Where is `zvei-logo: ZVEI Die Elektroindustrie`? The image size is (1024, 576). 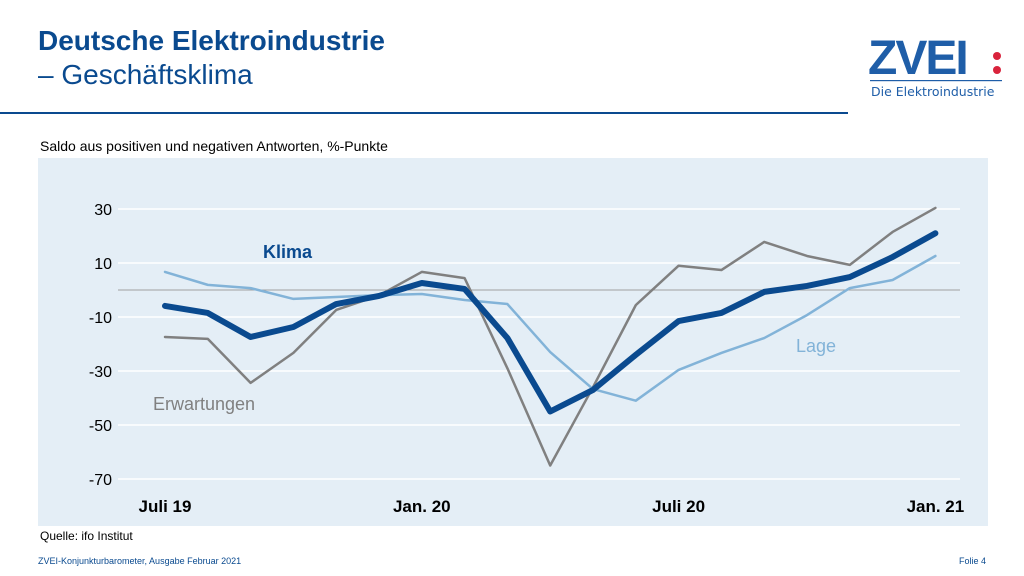
zvei-logo: ZVEI Die Elektroindustrie is located at coordinates (936, 69).